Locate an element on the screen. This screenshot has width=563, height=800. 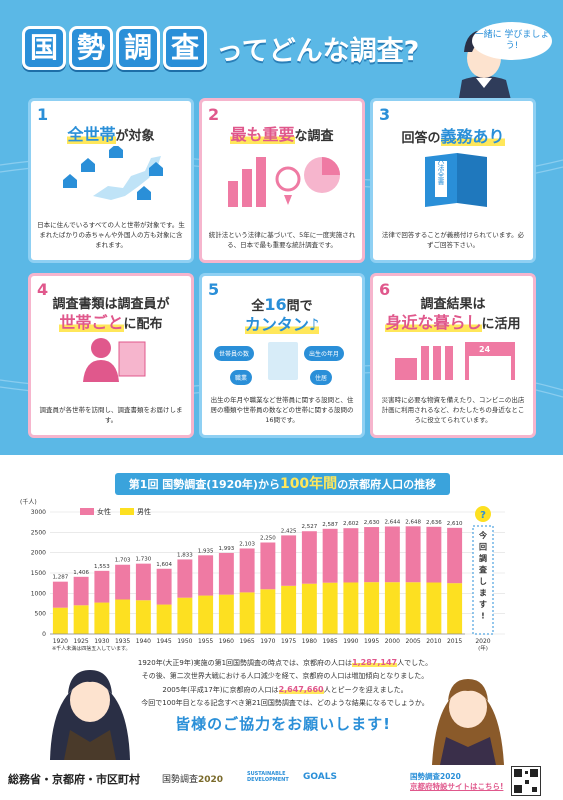
x-tick-label-2020: 2020 is located at coordinates (482, 641).